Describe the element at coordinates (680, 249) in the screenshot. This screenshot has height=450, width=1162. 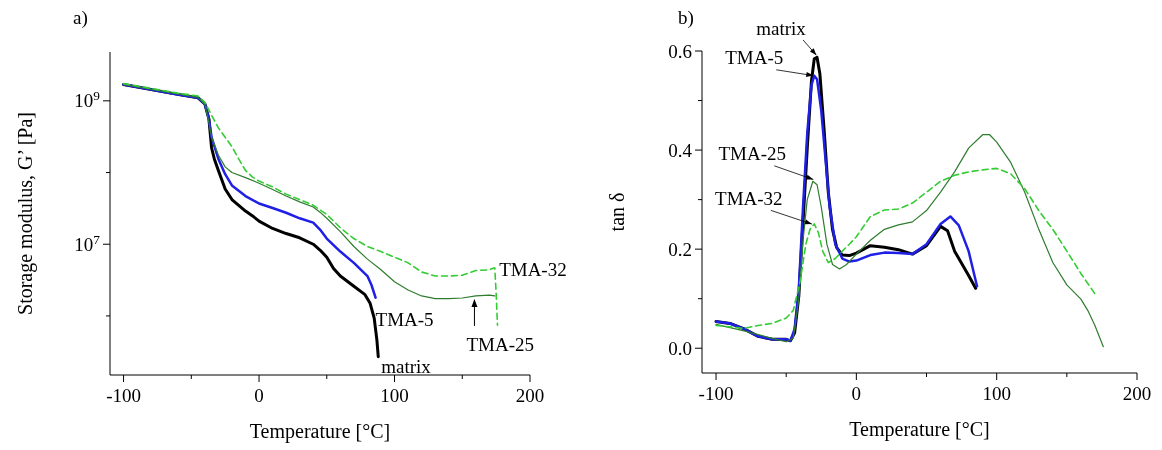
I see `y-tick-label: 0.2` at that location.